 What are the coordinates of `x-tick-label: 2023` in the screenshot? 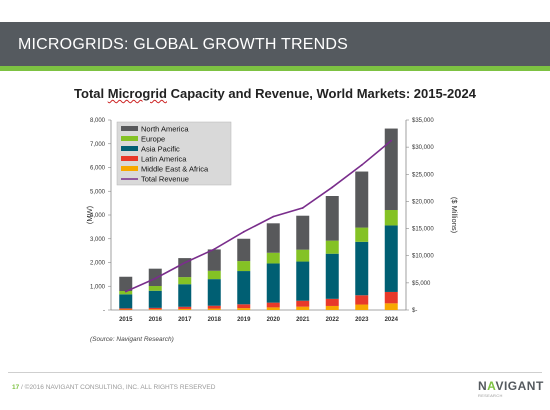 It's located at (362, 320).